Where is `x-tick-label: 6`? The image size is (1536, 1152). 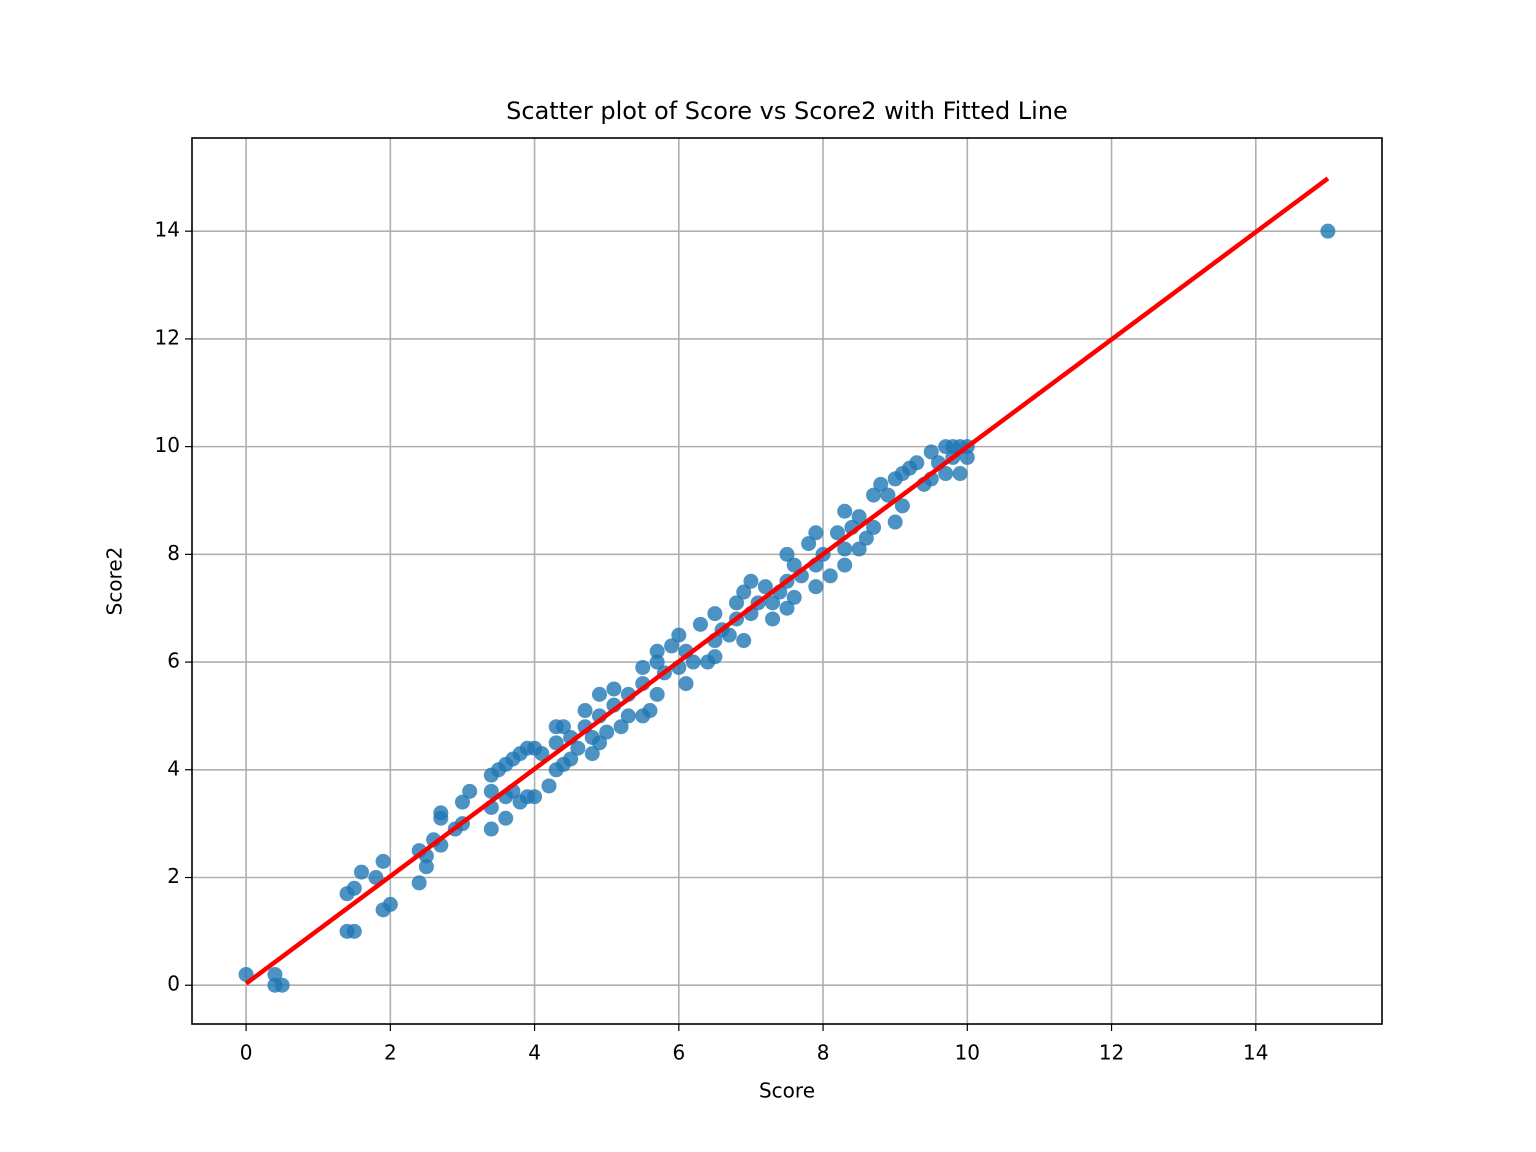
x-tick-label: 6 is located at coordinates (678, 1053).